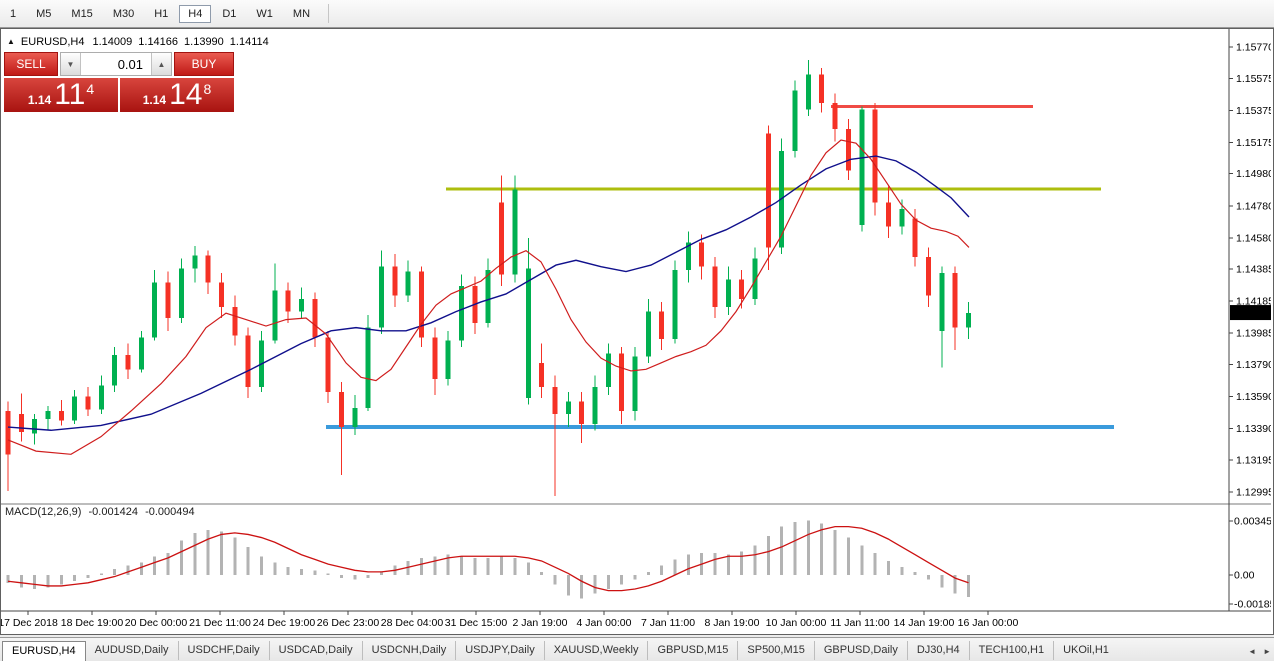 Image resolution: width=1274 pixels, height=661 pixels. Describe the element at coordinates (161, 13) in the screenshot. I see `timeframe-button-h1: H1` at that location.